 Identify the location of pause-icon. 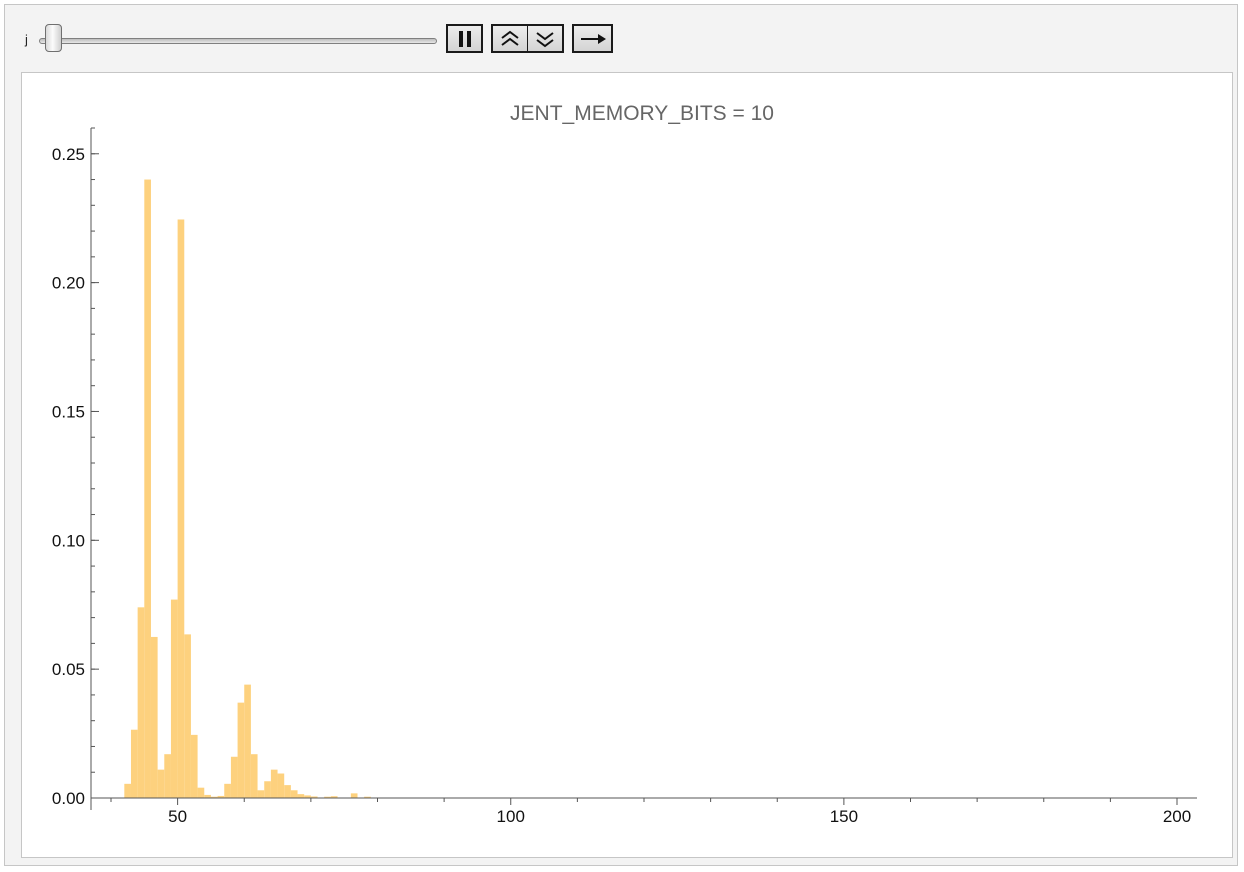
(465, 38).